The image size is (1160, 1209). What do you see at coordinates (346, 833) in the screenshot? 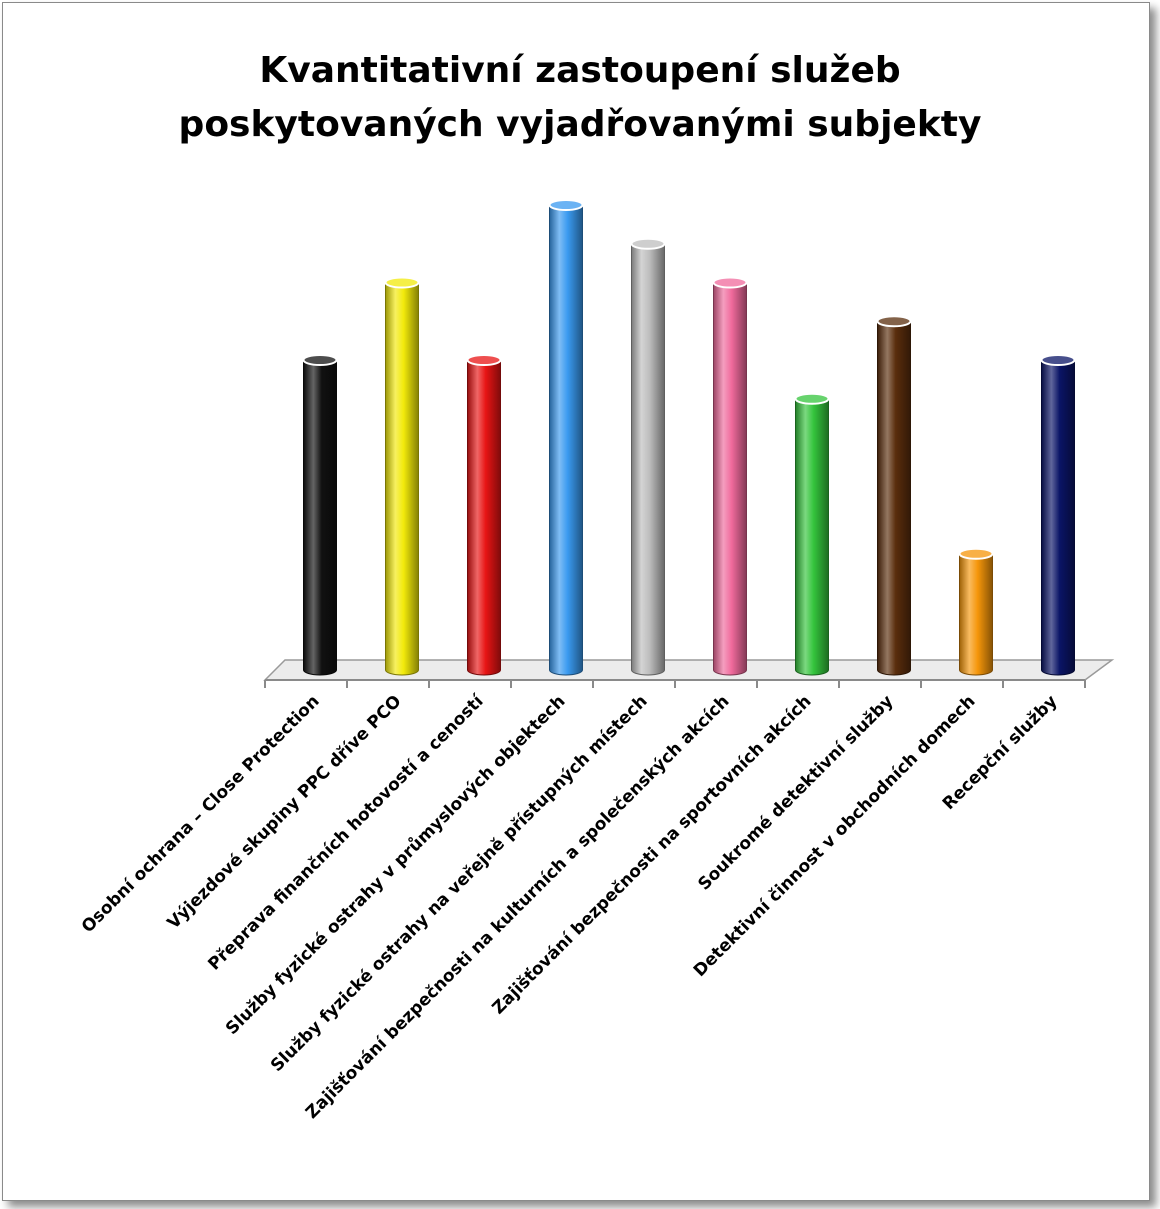
I see `x-tick-label: Přeprava finančních hotovostí a ceností` at bounding box center [346, 833].